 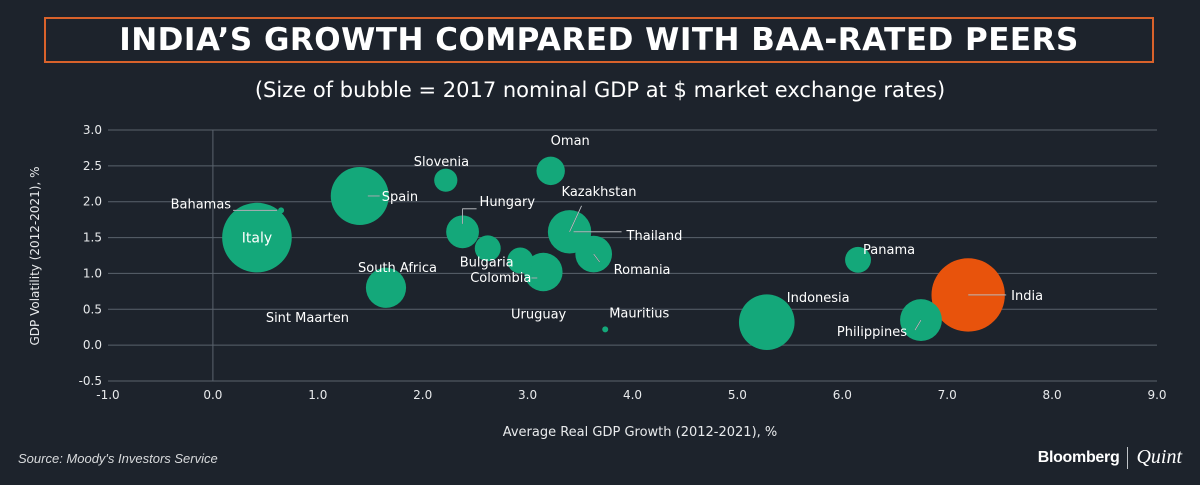 I want to click on y-tick-label: 3.0, so click(x=92, y=130).